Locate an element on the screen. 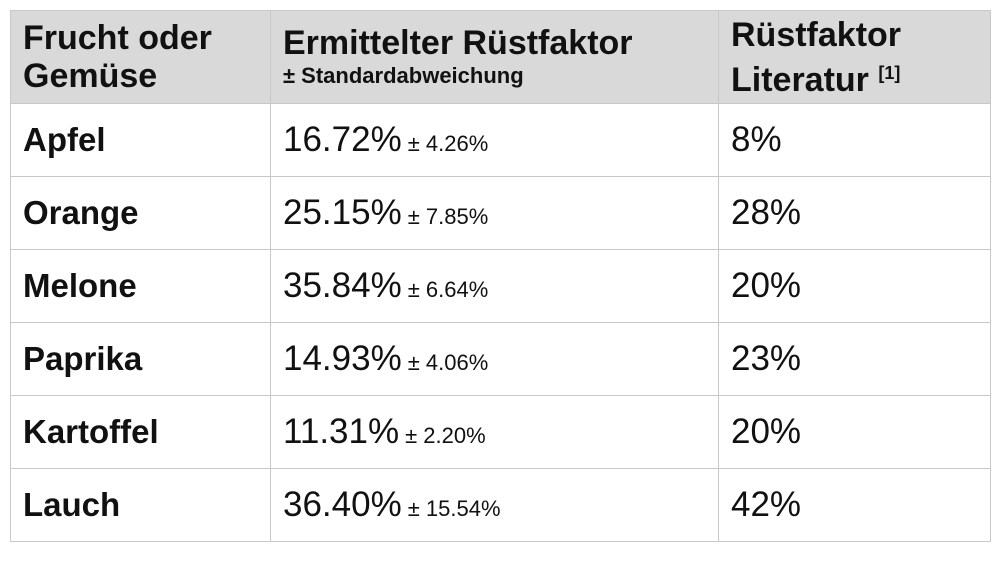 This screenshot has height=563, width=1000. std-deviation: ± 7.85% is located at coordinates (448, 216).